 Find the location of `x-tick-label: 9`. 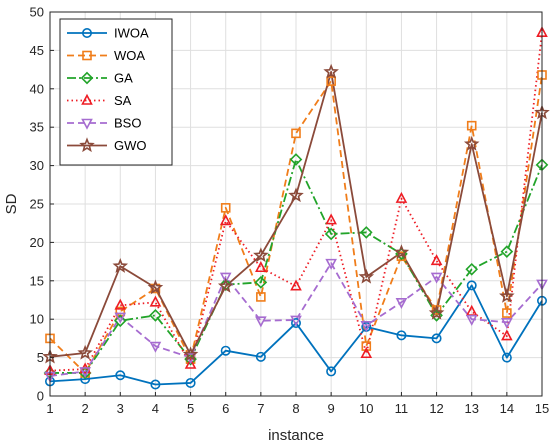

x-tick-label: 9 is located at coordinates (331, 408).